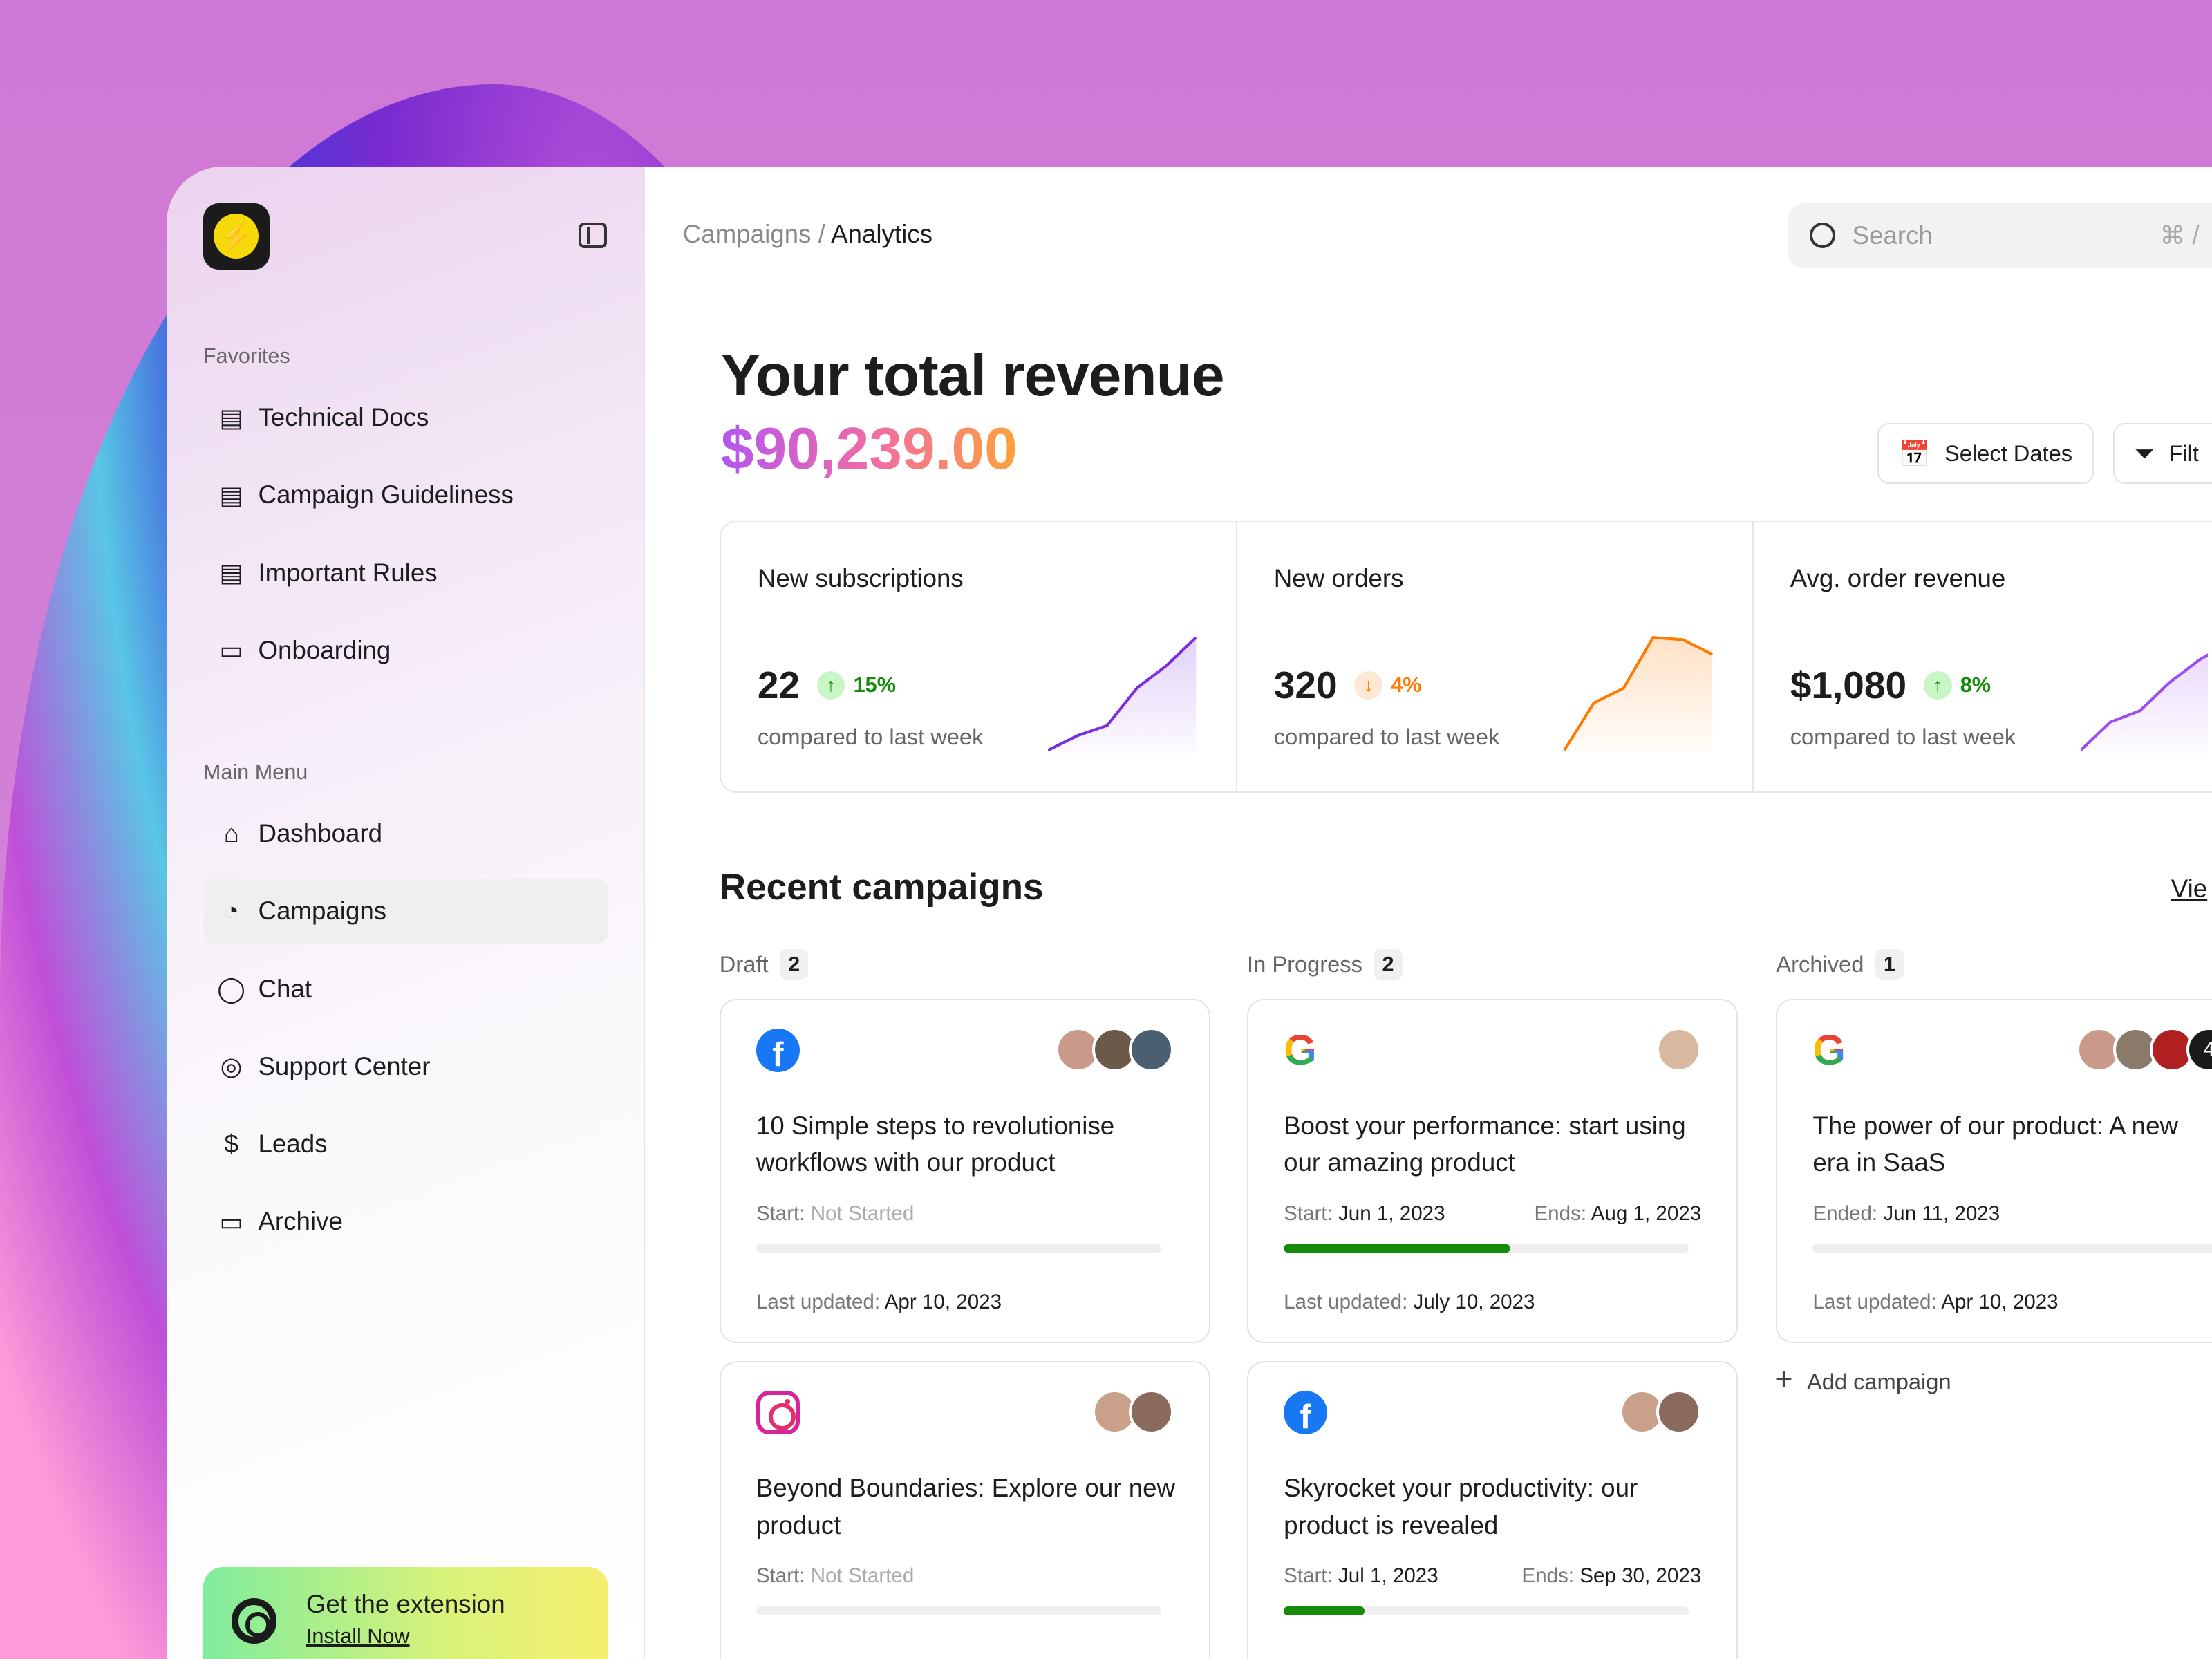  I want to click on search-input: Search ⌘ /, so click(1999, 235).